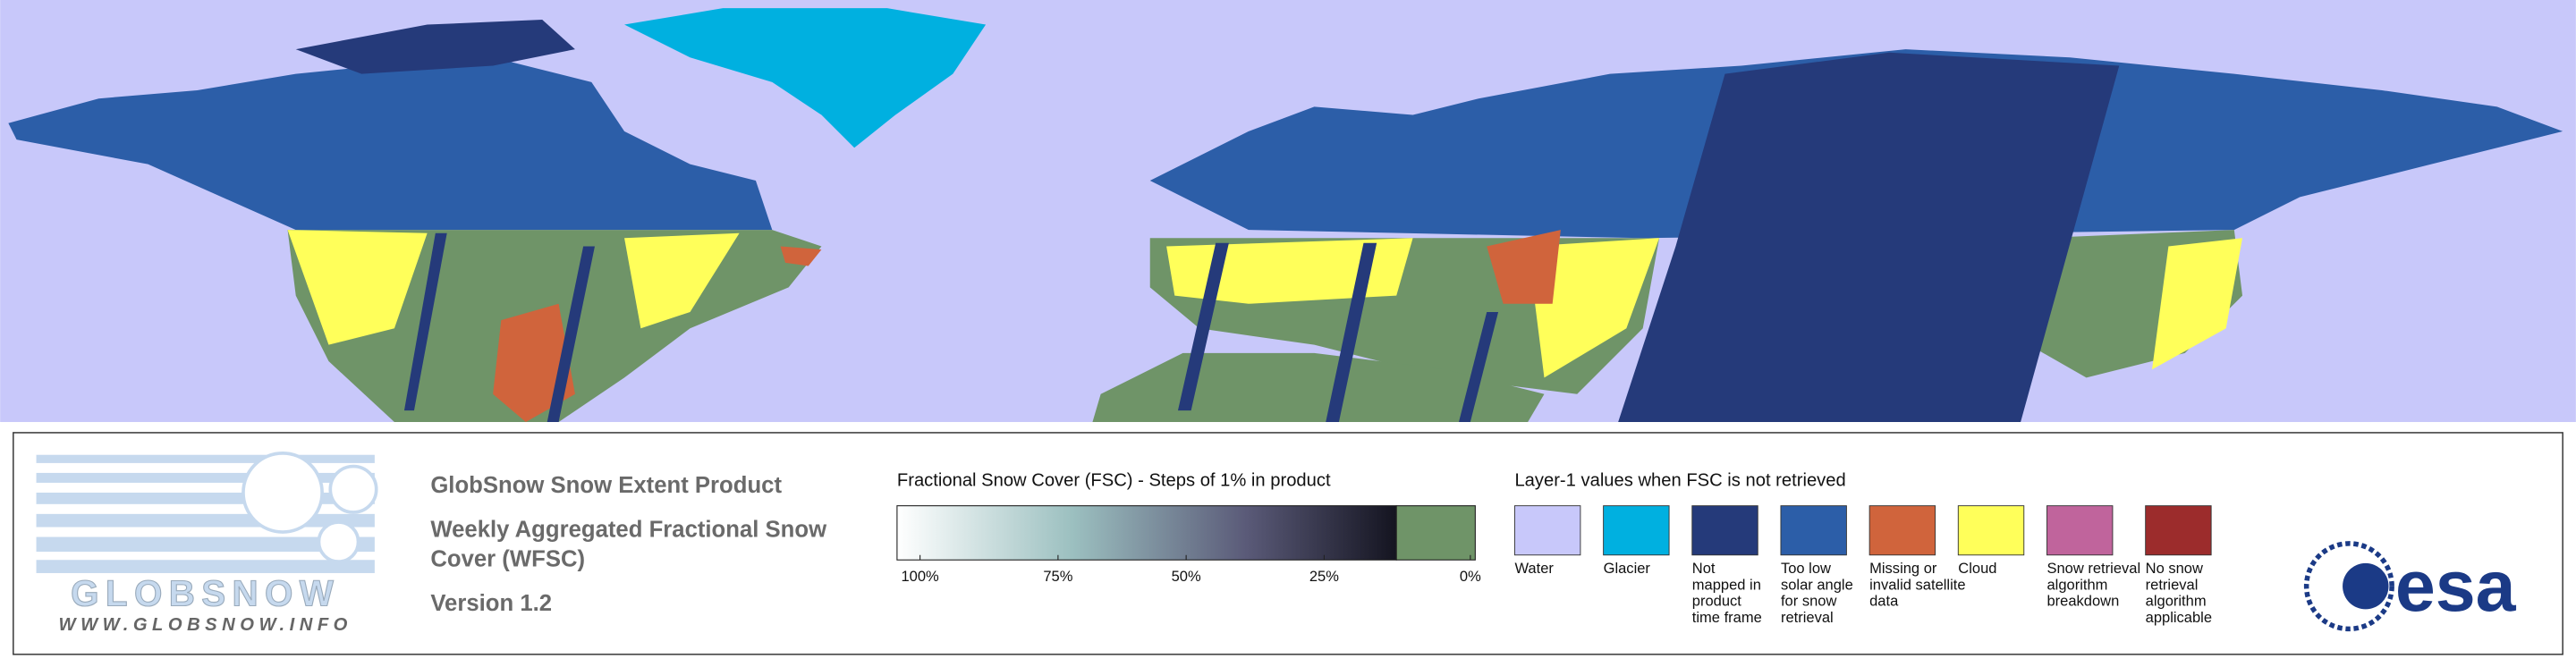  What do you see at coordinates (2082, 601) in the screenshot?
I see `legend-label: breakdown` at bounding box center [2082, 601].